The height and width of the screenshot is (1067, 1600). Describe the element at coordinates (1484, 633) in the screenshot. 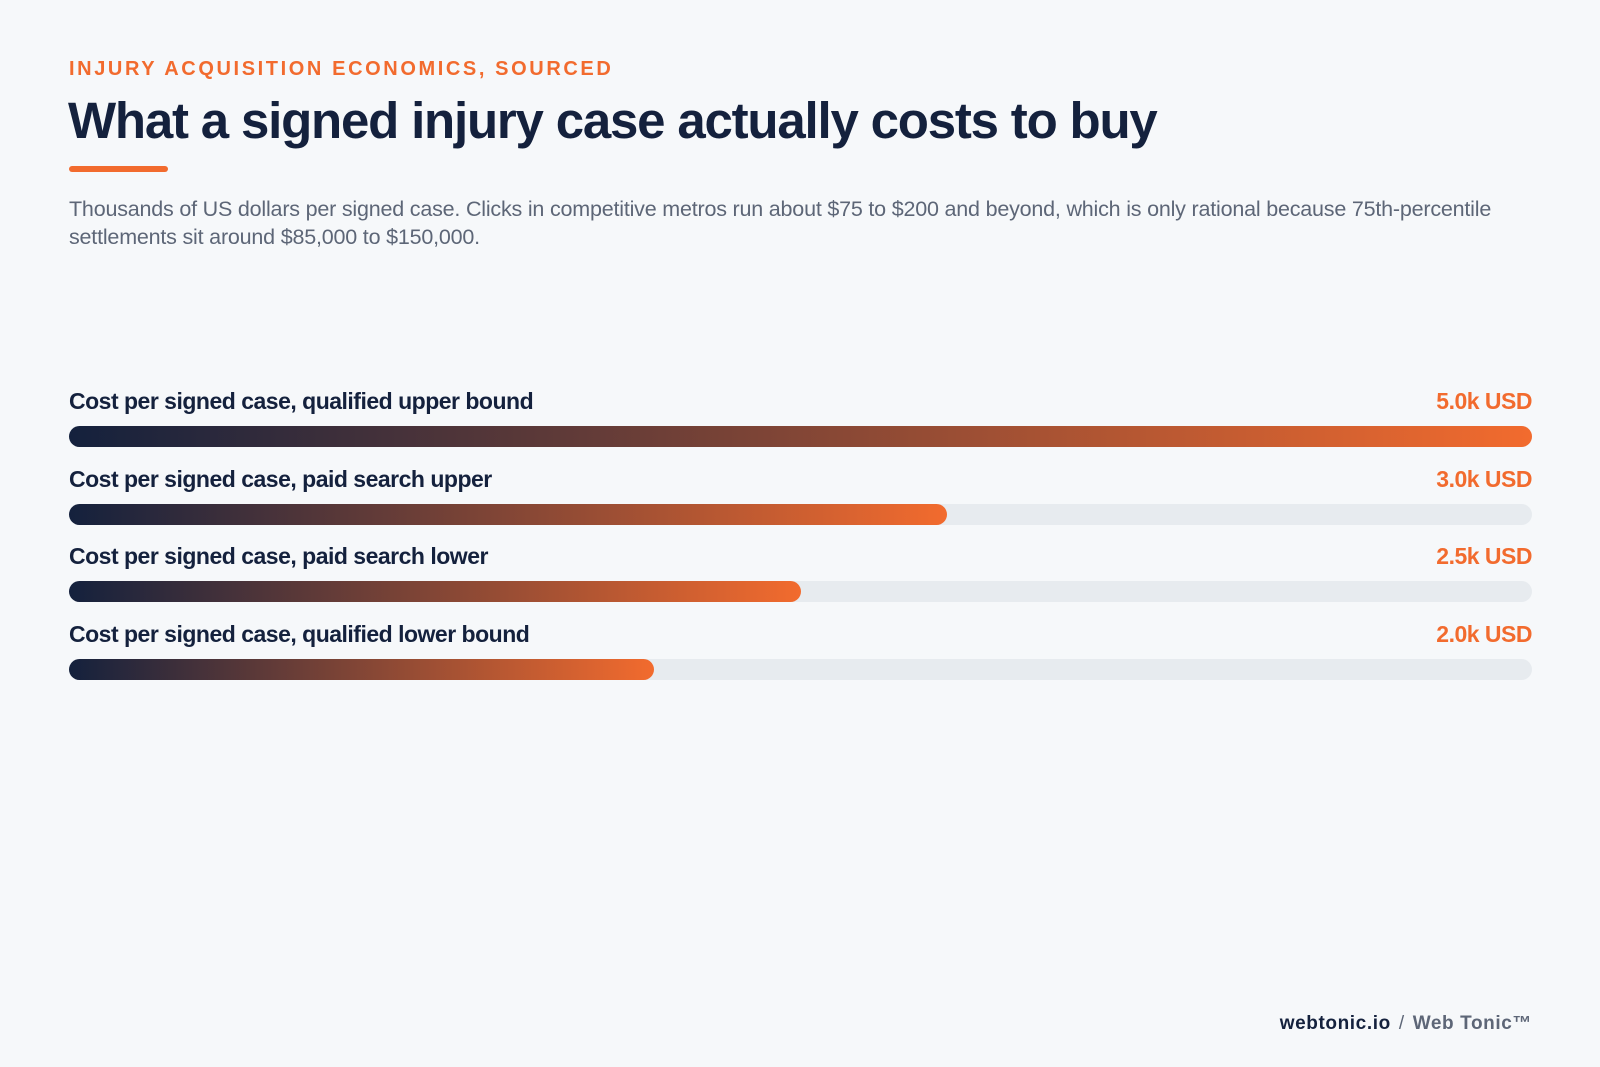

I see `bar-value-label: 2.0k USD` at that location.